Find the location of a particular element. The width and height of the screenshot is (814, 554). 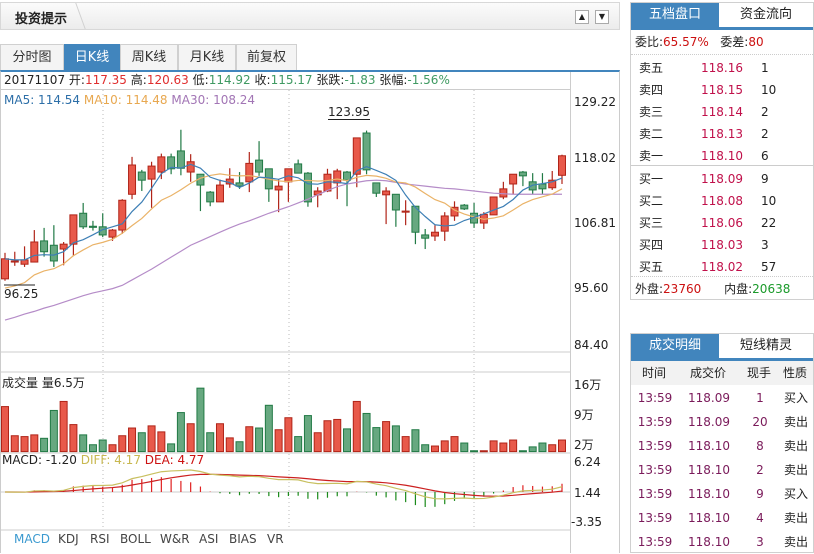

level-name: 买五 is located at coordinates (651, 267).